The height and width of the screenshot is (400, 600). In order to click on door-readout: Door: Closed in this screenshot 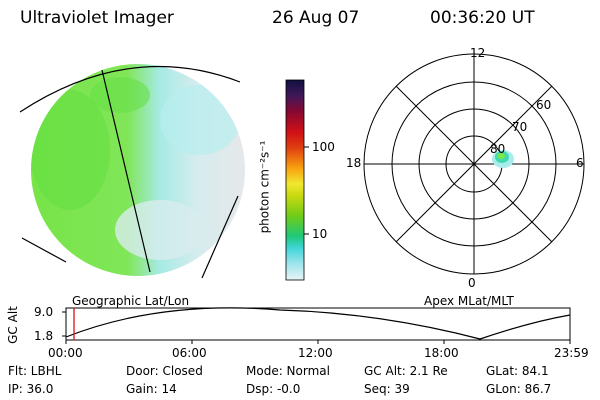, I will do `click(164, 371)`.